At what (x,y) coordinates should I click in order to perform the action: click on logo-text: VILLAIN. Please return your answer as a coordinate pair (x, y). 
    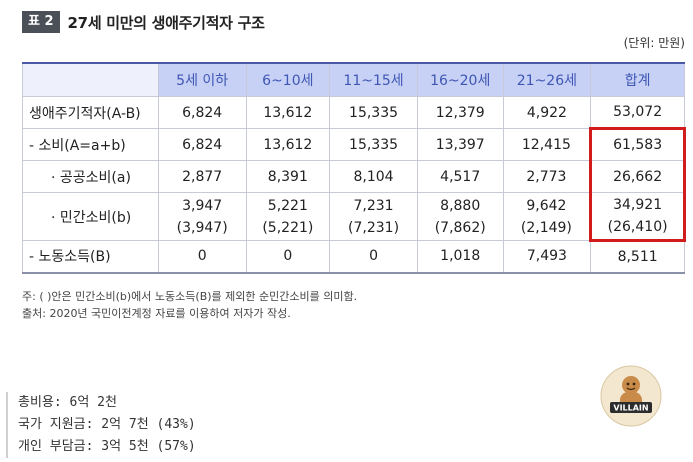
    Looking at the image, I should click on (630, 408).